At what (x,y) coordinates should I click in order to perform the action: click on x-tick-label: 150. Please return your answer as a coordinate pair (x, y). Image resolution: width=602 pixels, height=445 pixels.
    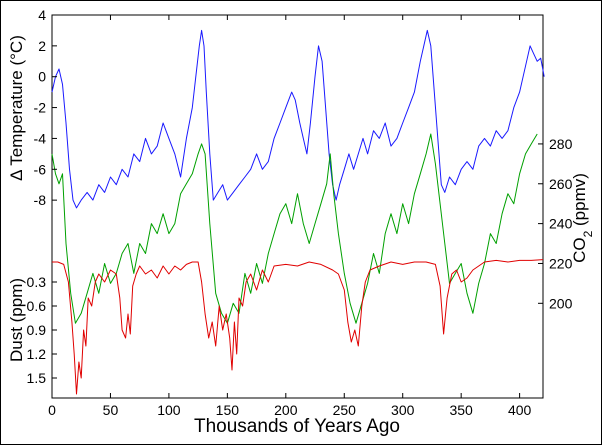
    Looking at the image, I should click on (228, 410).